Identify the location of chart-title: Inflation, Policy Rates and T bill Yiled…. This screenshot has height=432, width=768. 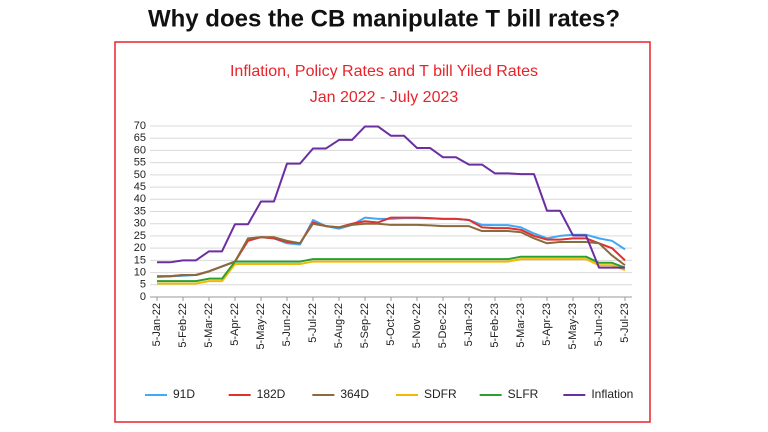
(384, 71).